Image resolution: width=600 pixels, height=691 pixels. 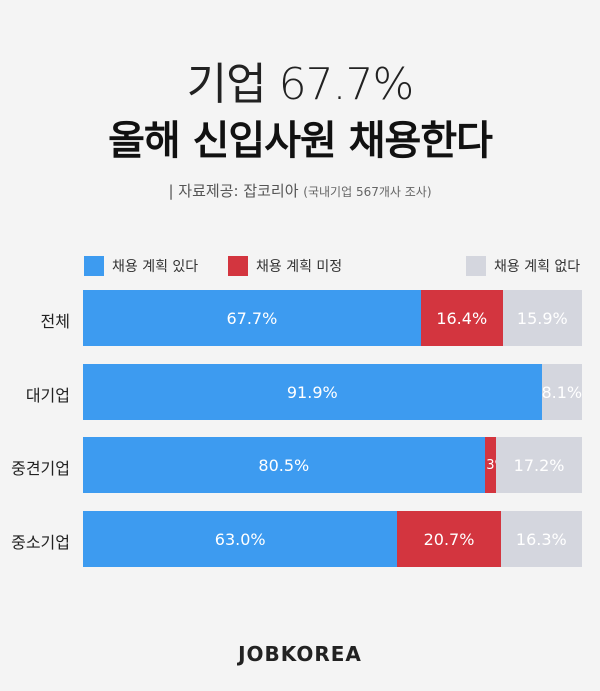 What do you see at coordinates (155, 267) in the screenshot?
I see `legend-label-plan: 채용 계획 있다` at bounding box center [155, 267].